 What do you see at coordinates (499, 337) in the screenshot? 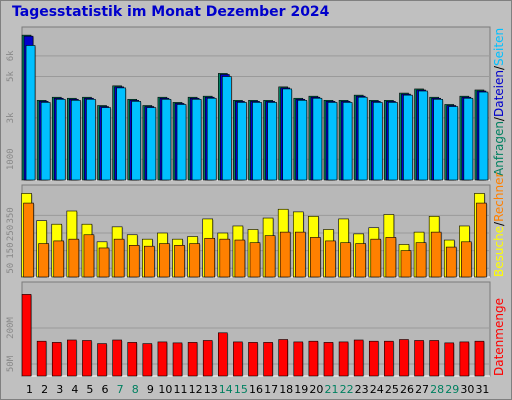
I see `legend-item: Datenmenge` at bounding box center [499, 337].